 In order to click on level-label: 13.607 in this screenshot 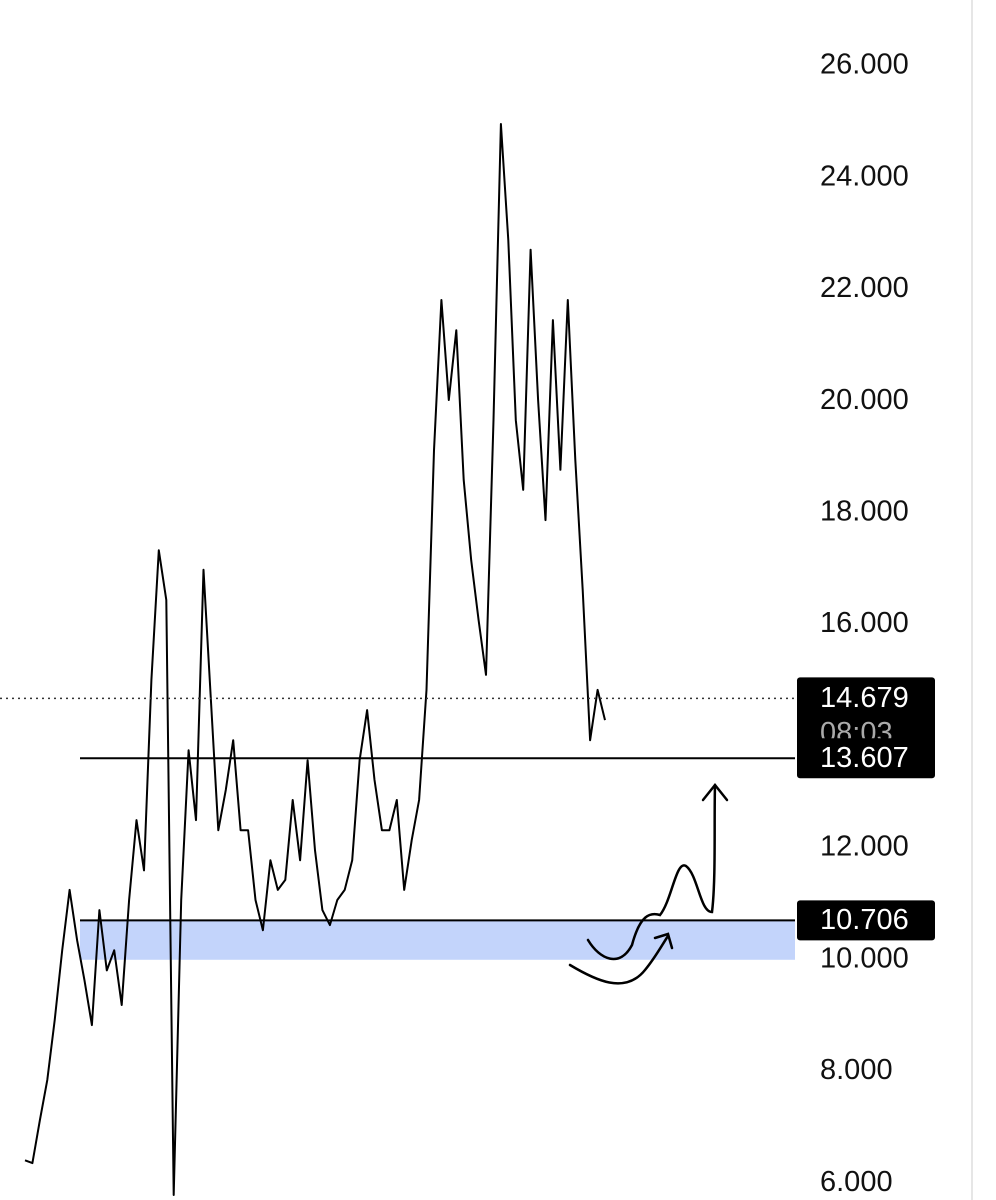, I will do `click(864, 758)`.